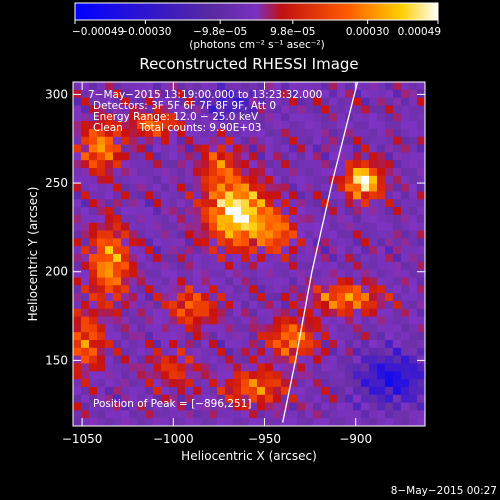  Describe the element at coordinates (176, 117) in the screenshot. I see `annotation-energy-range: Energy Range: 12.0 − 25.0 keV` at that location.